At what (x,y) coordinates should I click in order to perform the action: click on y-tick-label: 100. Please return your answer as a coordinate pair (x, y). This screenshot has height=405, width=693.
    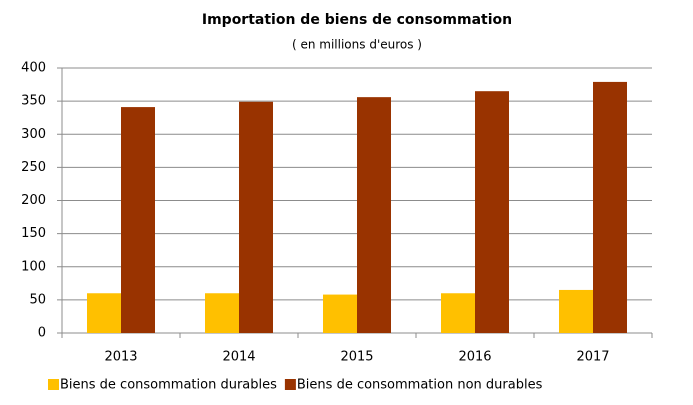
    Looking at the image, I should click on (33, 266).